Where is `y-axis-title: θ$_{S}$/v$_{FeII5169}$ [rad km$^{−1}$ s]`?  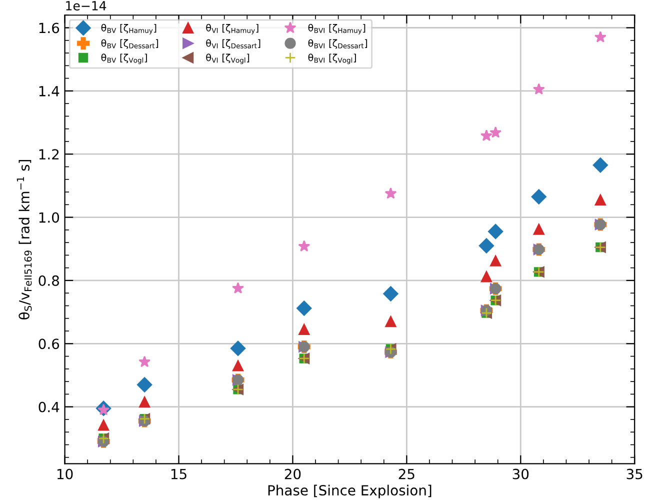 y-axis-title: θ$_{S}$/v$_{FeII5169}$ [rad km$^{−1}$ s] is located at coordinates (24, 240).